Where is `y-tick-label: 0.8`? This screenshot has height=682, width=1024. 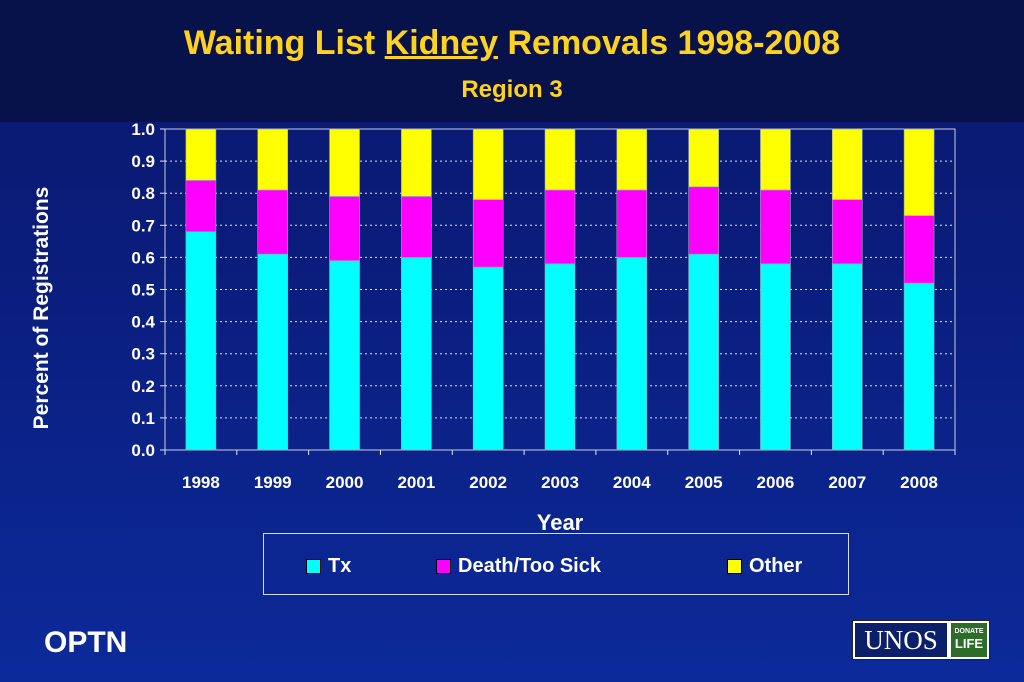 y-tick-label: 0.8 is located at coordinates (143, 193).